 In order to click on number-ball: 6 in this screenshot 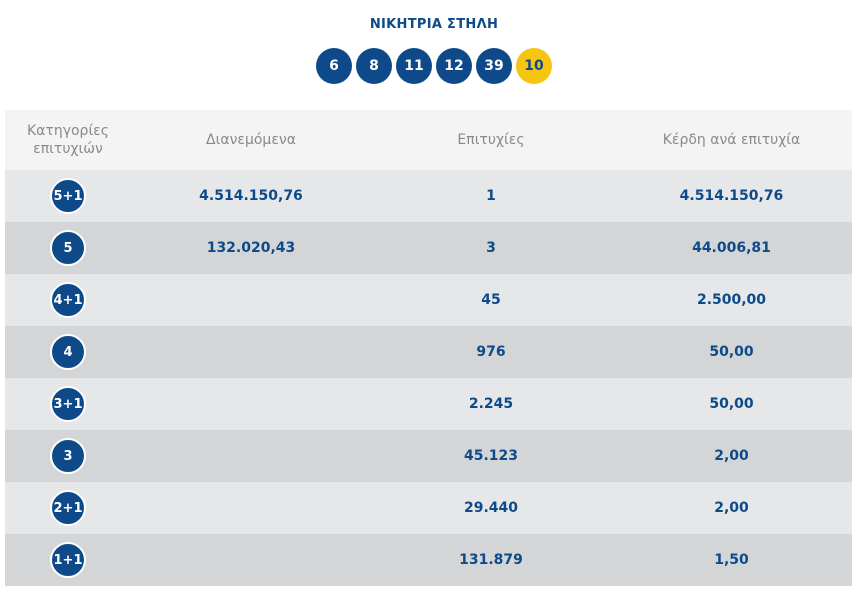, I will do `click(334, 66)`.